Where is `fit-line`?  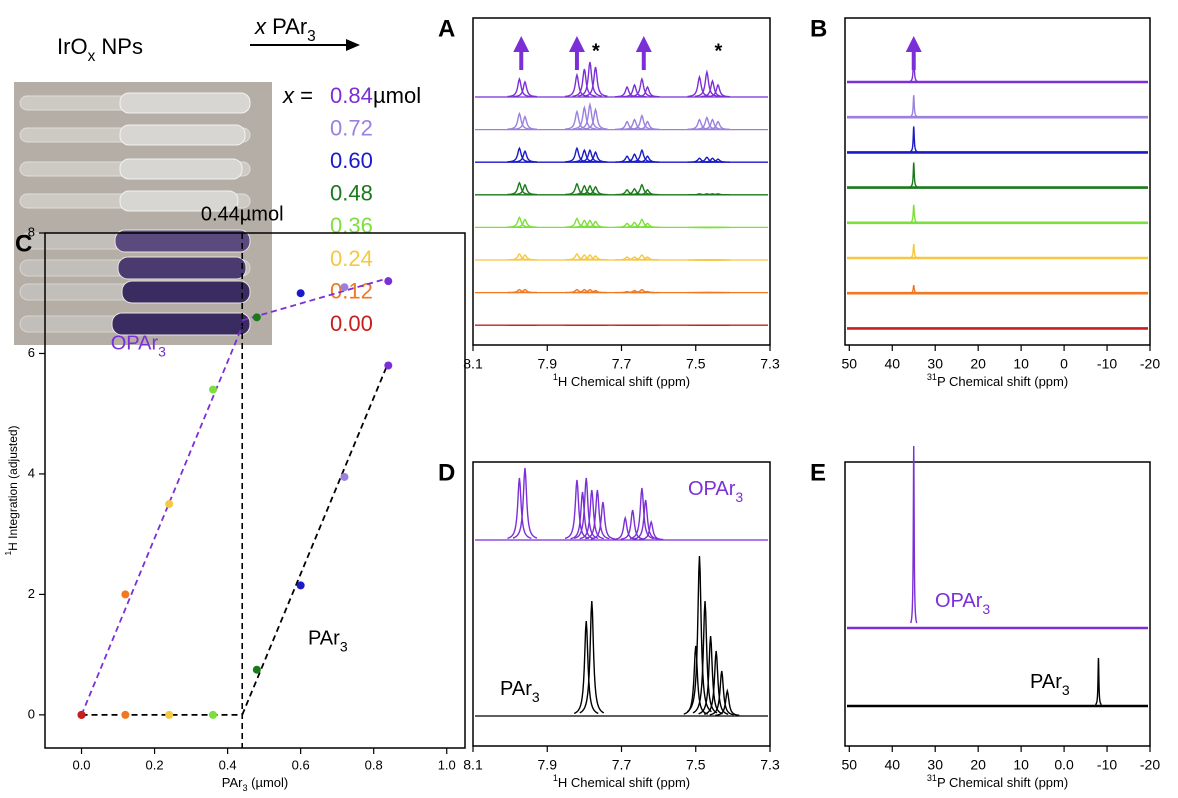 fit-line is located at coordinates (315, 299).